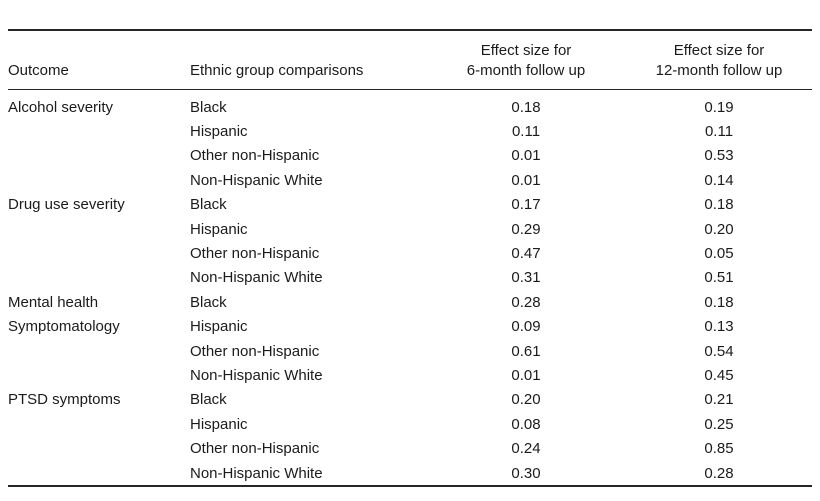 The height and width of the screenshot is (501, 820). I want to click on cell-effect-6mo: 0.08, so click(526, 424).